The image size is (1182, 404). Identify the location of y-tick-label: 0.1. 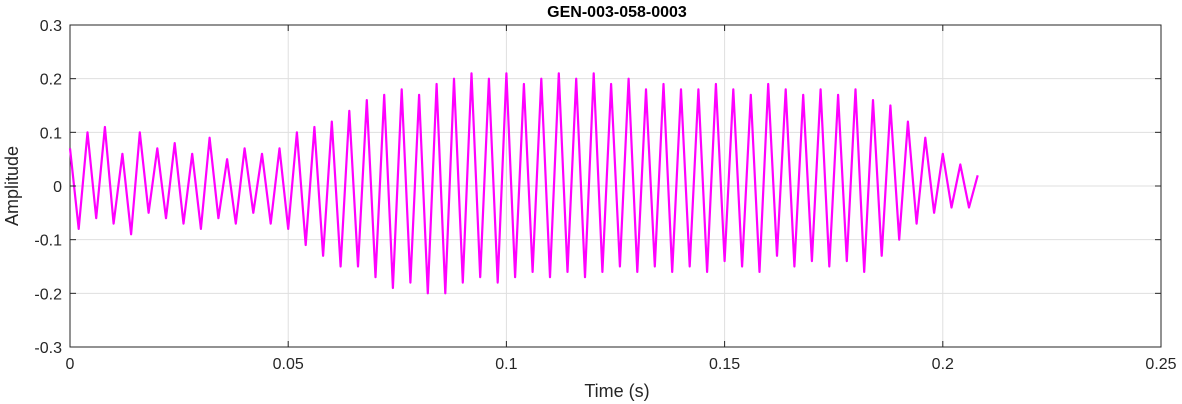
(51, 133).